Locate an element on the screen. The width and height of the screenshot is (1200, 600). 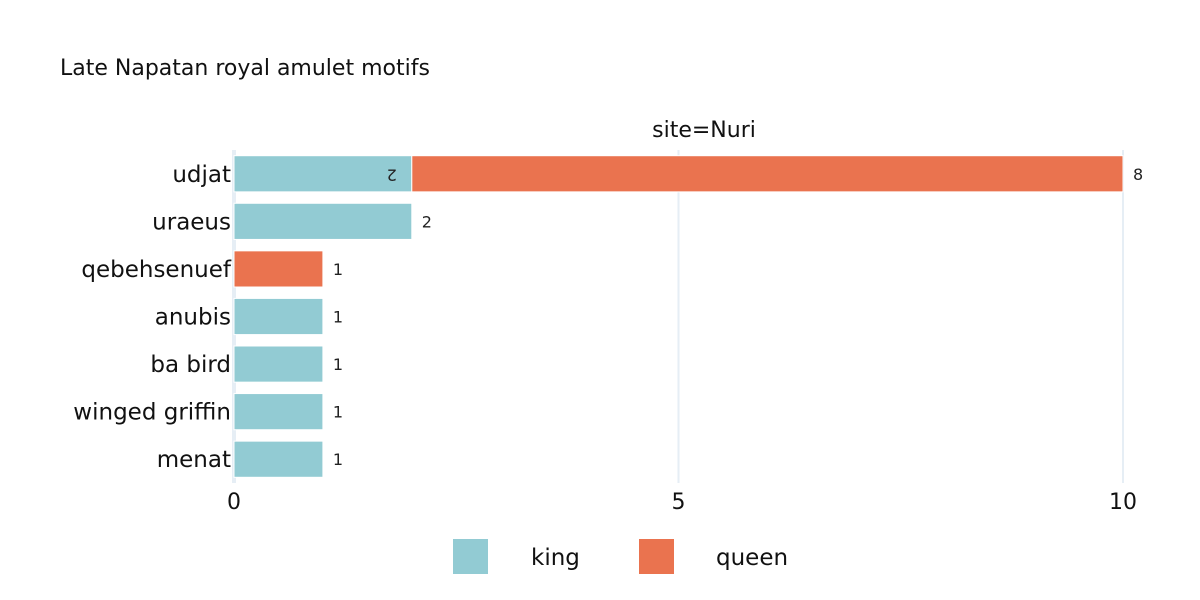
x-tick-label: 5 is located at coordinates (679, 502).